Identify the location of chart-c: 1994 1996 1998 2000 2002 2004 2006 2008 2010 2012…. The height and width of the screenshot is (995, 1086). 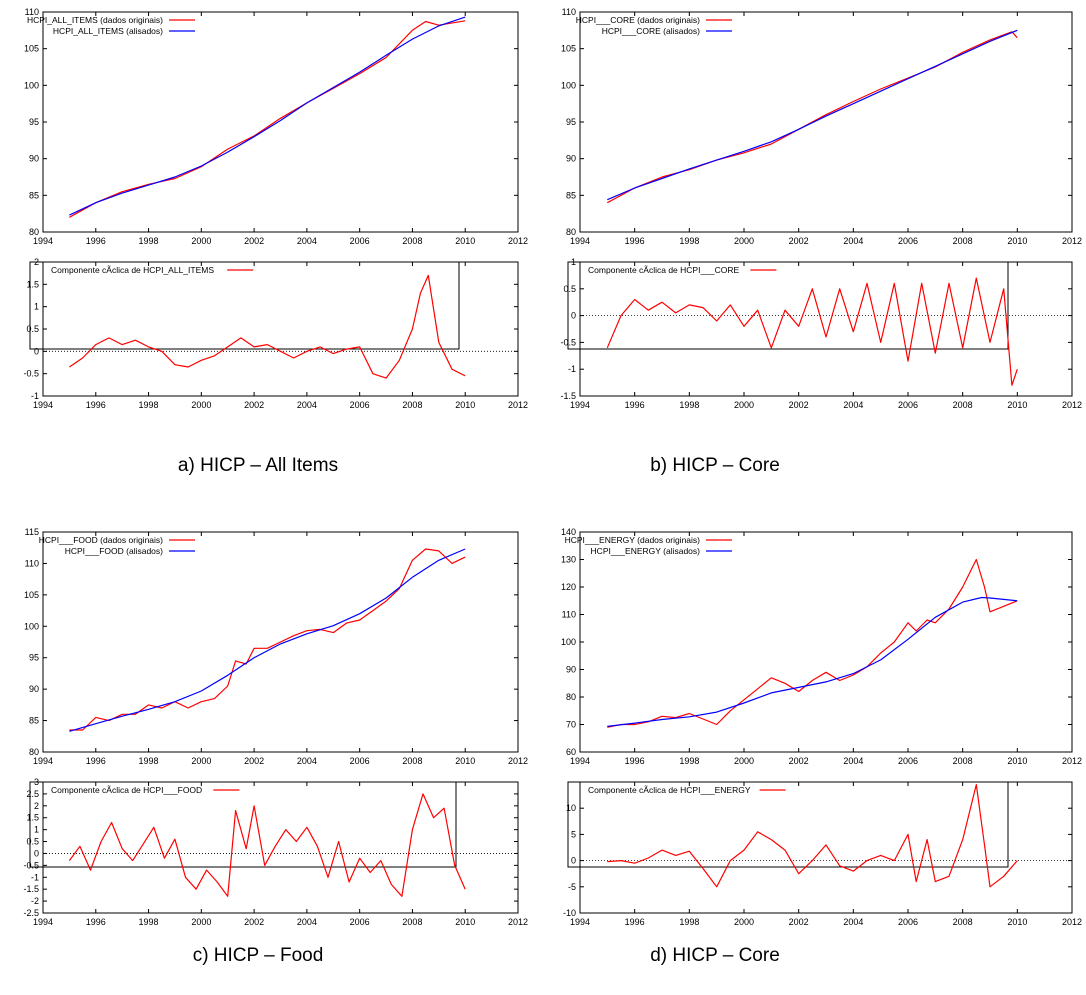
(276, 646).